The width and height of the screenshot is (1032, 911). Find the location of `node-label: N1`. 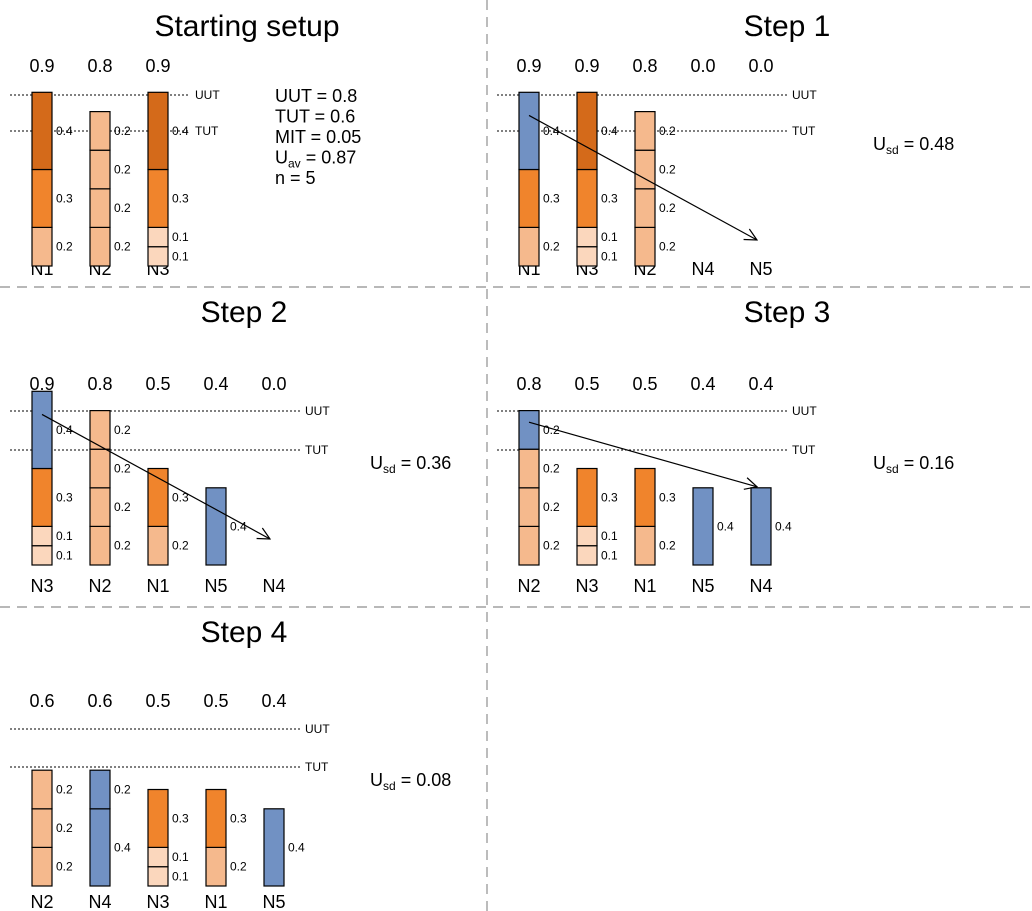

node-label: N1 is located at coordinates (157, 586).